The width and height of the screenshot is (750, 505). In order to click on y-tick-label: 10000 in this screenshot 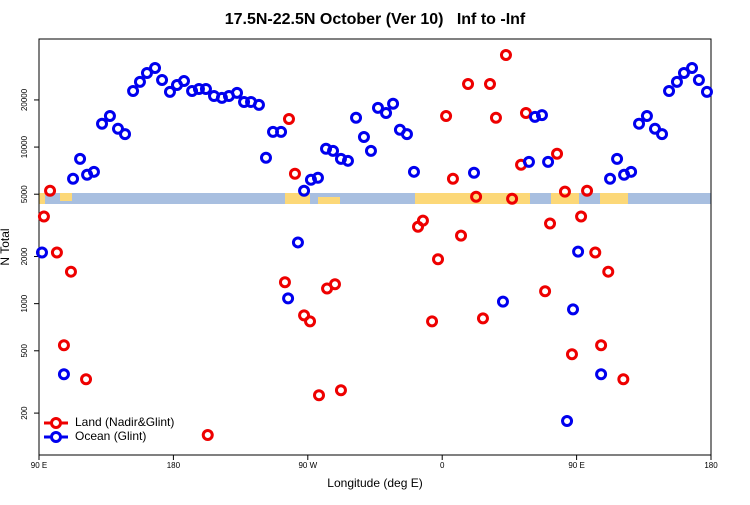, I will do `click(24, 146)`.